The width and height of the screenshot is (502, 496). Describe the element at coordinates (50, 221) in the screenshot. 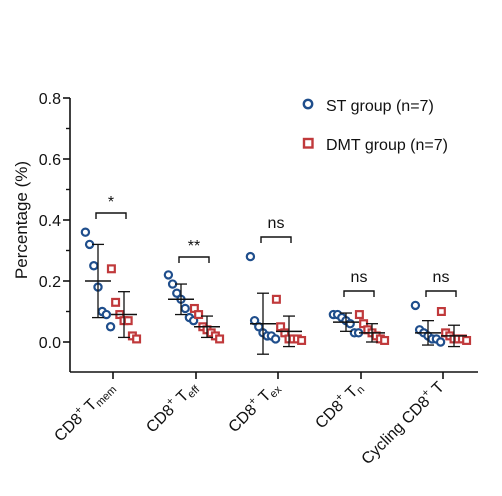

I see `y-tick-label: 0.4` at that location.